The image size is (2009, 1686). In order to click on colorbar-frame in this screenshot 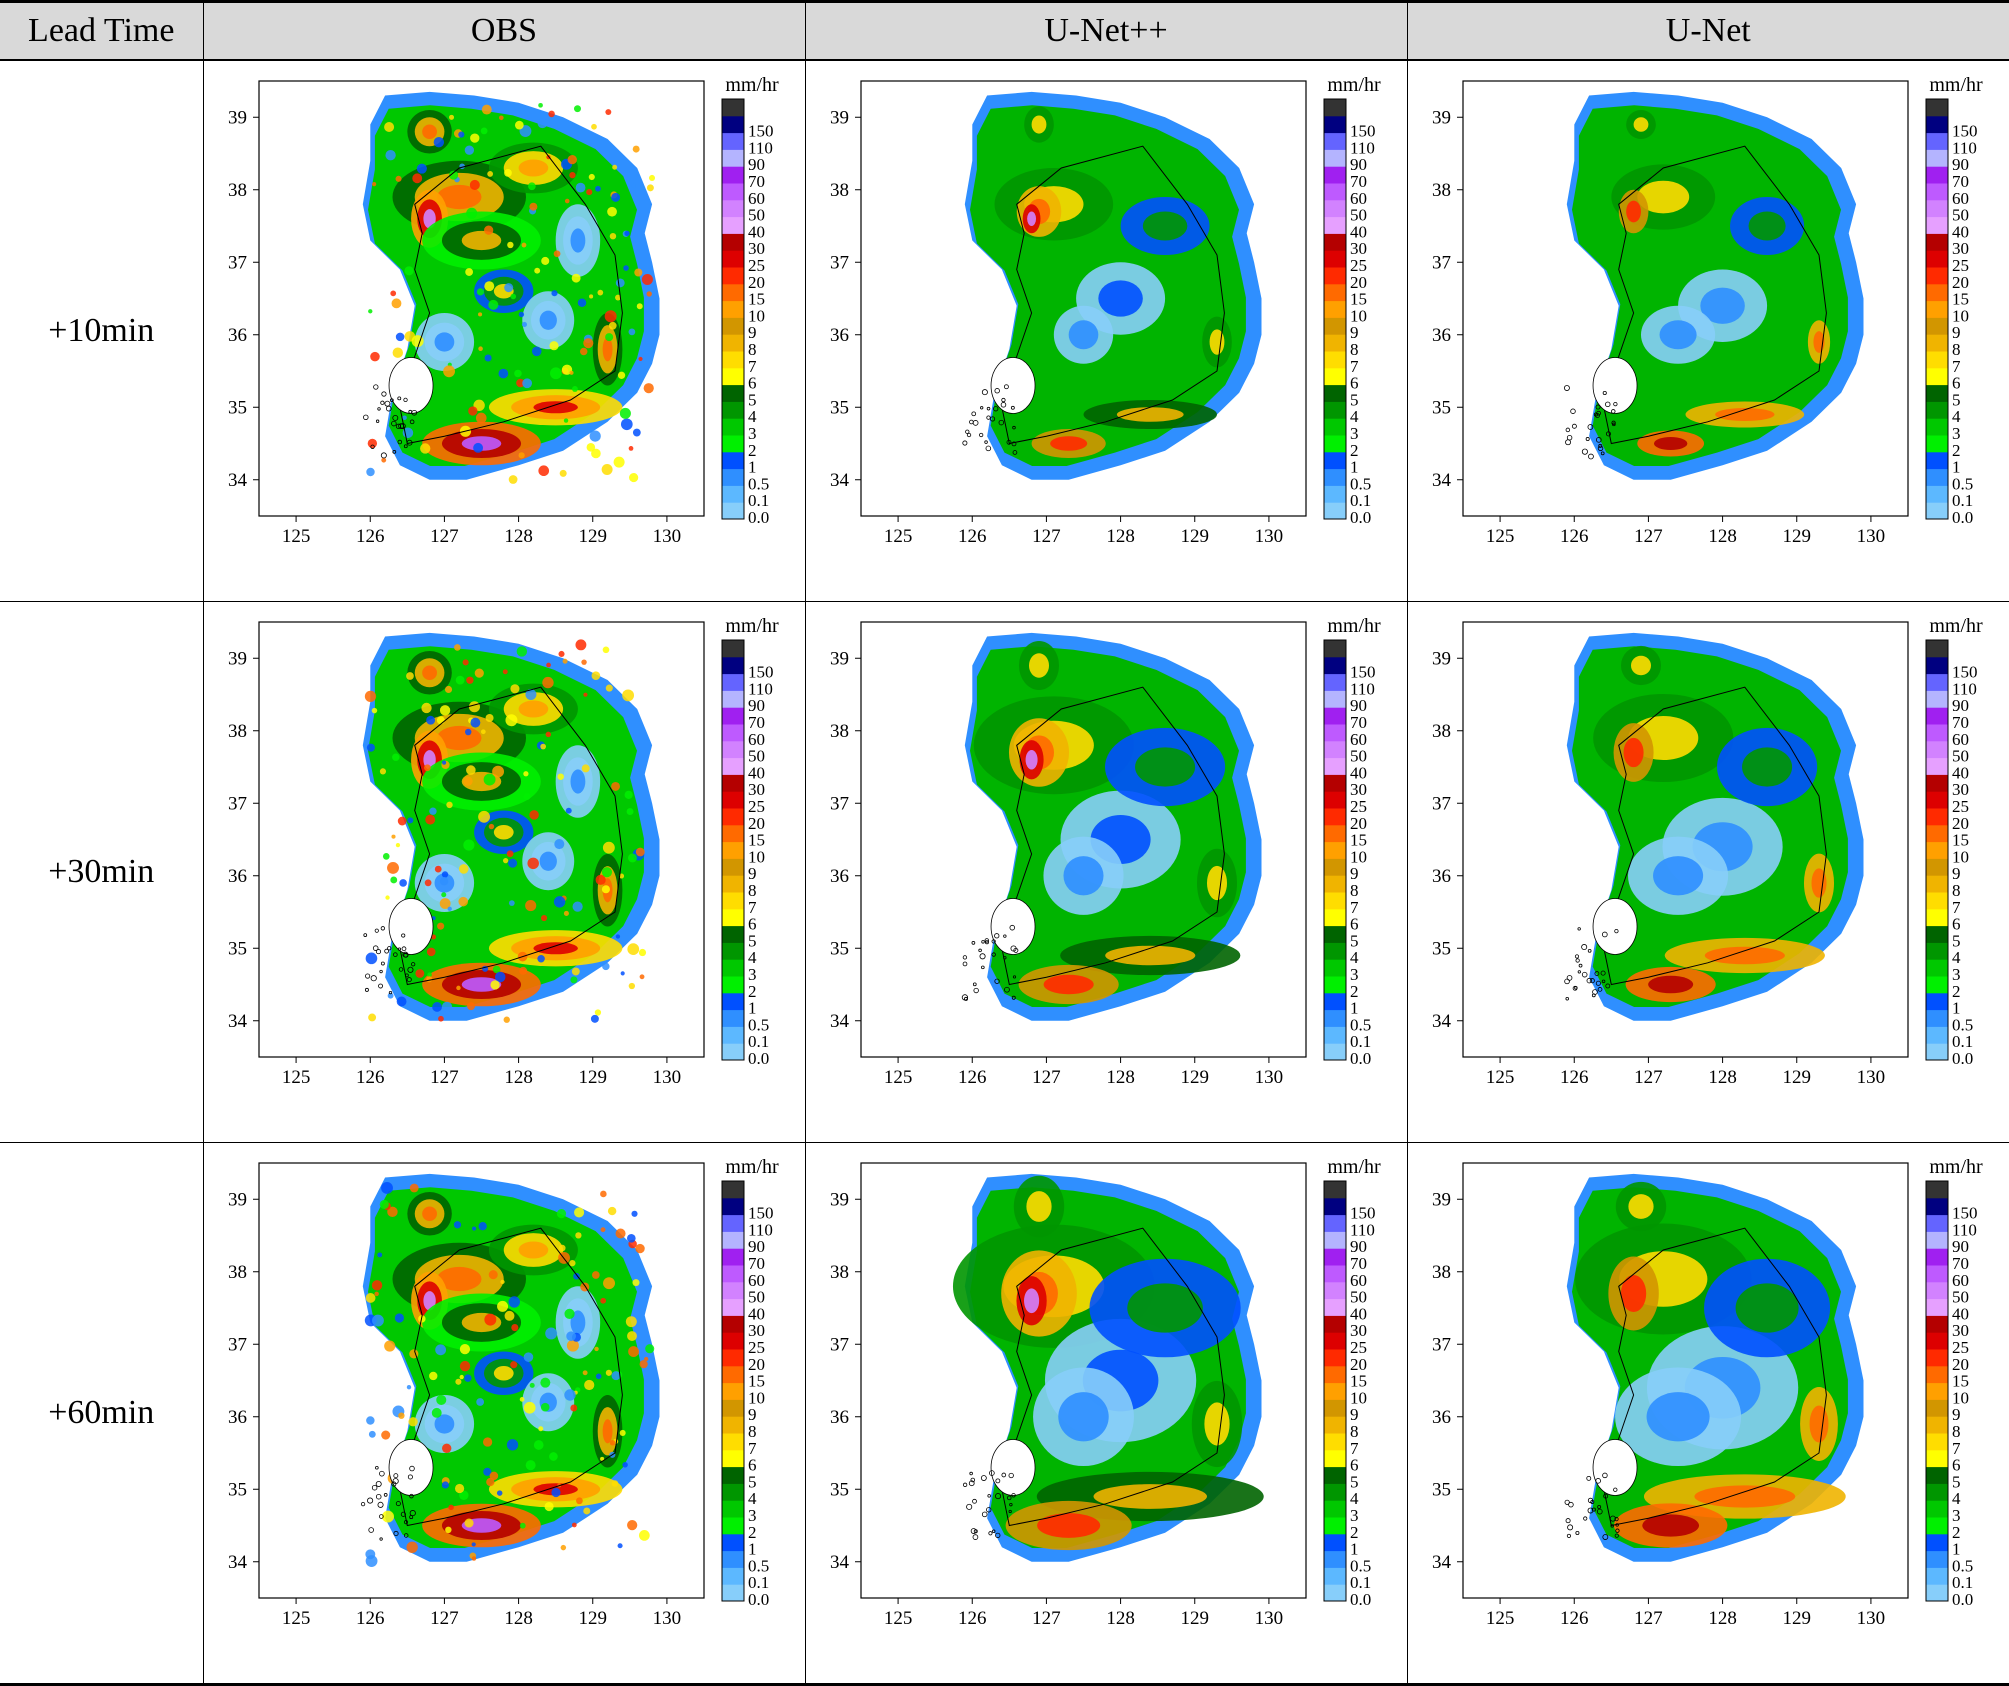, I will do `click(732, 1391)`.